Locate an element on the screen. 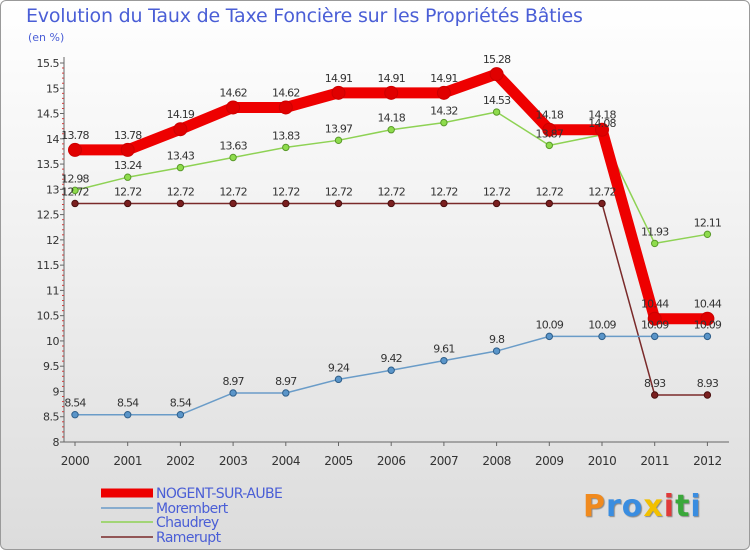 This screenshot has height=550, width=750. y-tick-label: 14.5 is located at coordinates (48, 114).